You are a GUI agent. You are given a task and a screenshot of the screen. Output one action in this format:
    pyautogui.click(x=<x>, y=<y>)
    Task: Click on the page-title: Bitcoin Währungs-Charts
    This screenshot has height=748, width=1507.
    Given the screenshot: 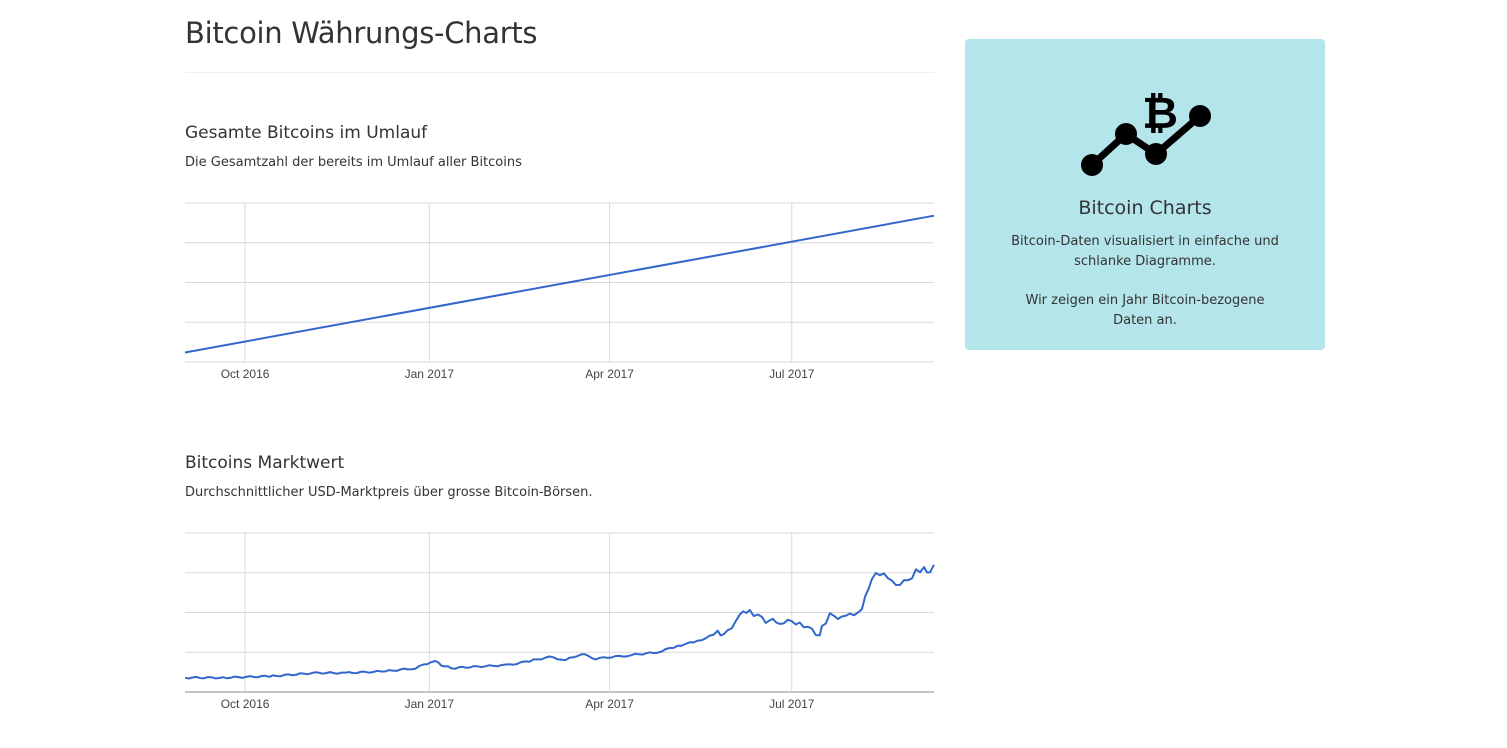 What is the action you would take?
    pyautogui.click(x=361, y=33)
    